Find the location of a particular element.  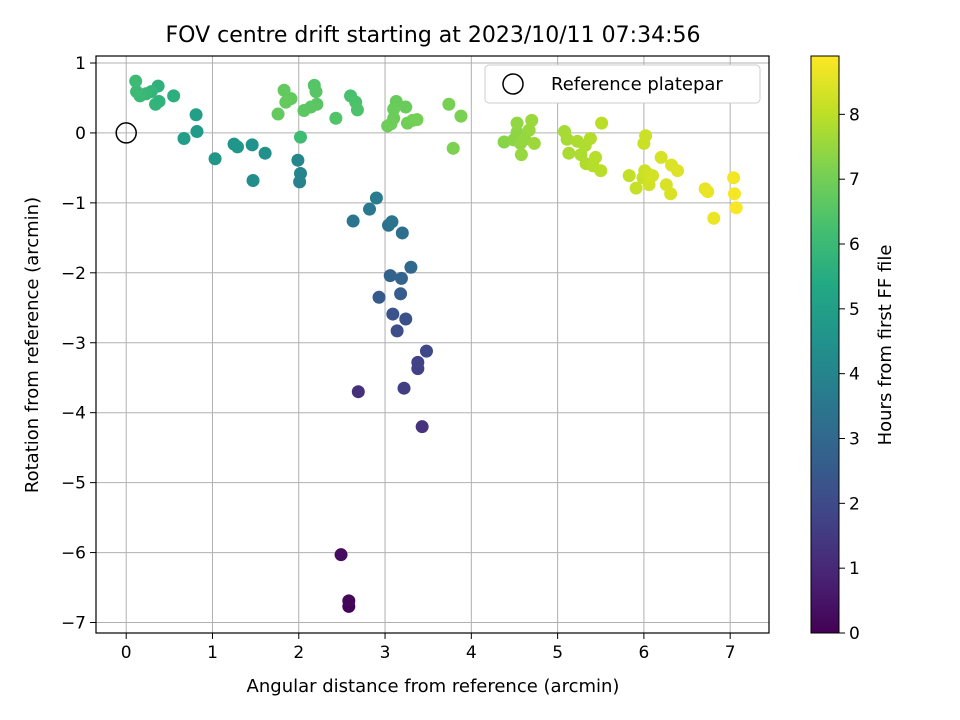

x-axis-label: Angular distance from reference (arcmin) is located at coordinates (433, 686).